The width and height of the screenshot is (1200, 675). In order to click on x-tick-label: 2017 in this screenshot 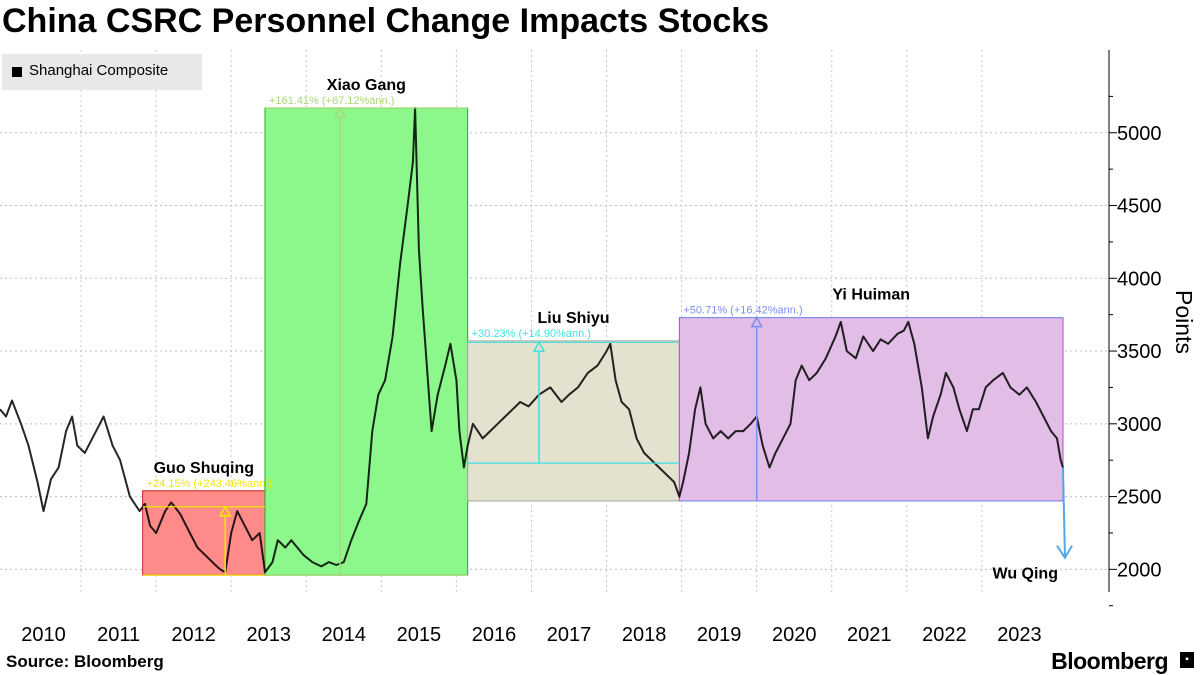, I will do `click(569, 635)`.